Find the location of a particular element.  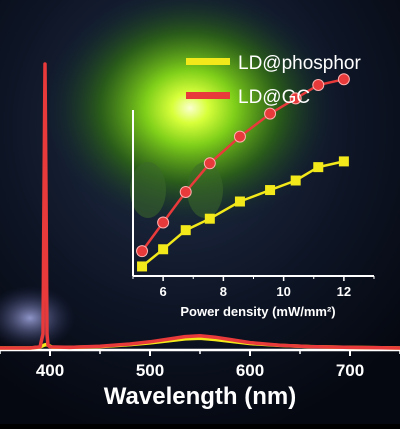

legend-label-phosphor: LD@phosphor is located at coordinates (299, 63).